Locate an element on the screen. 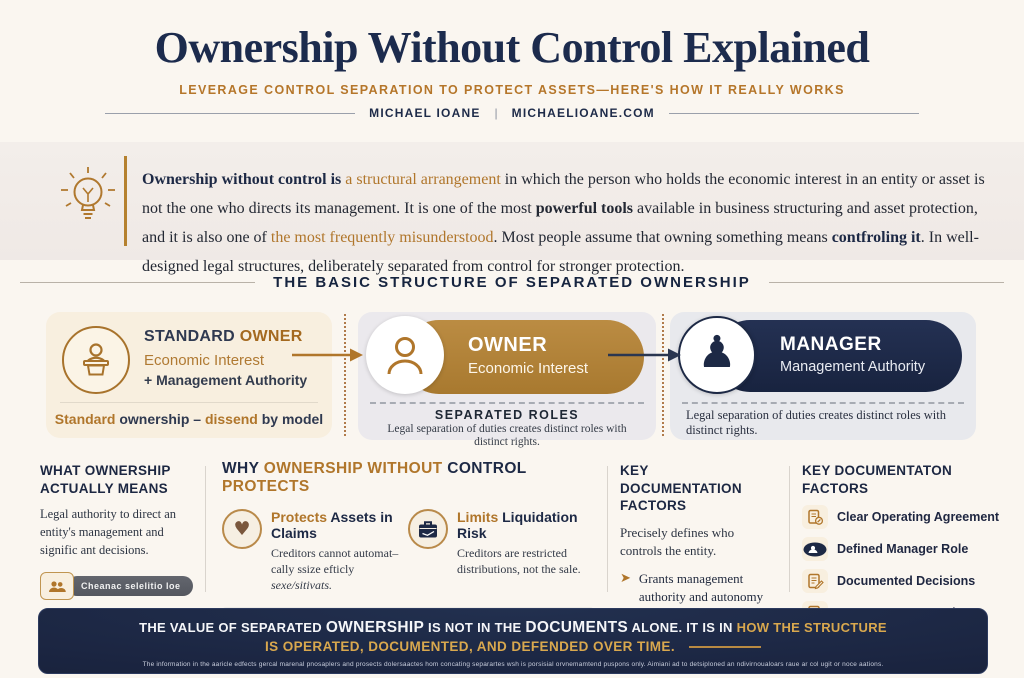 This screenshot has height=683, width=1024. heading-rule-right is located at coordinates (886, 282).